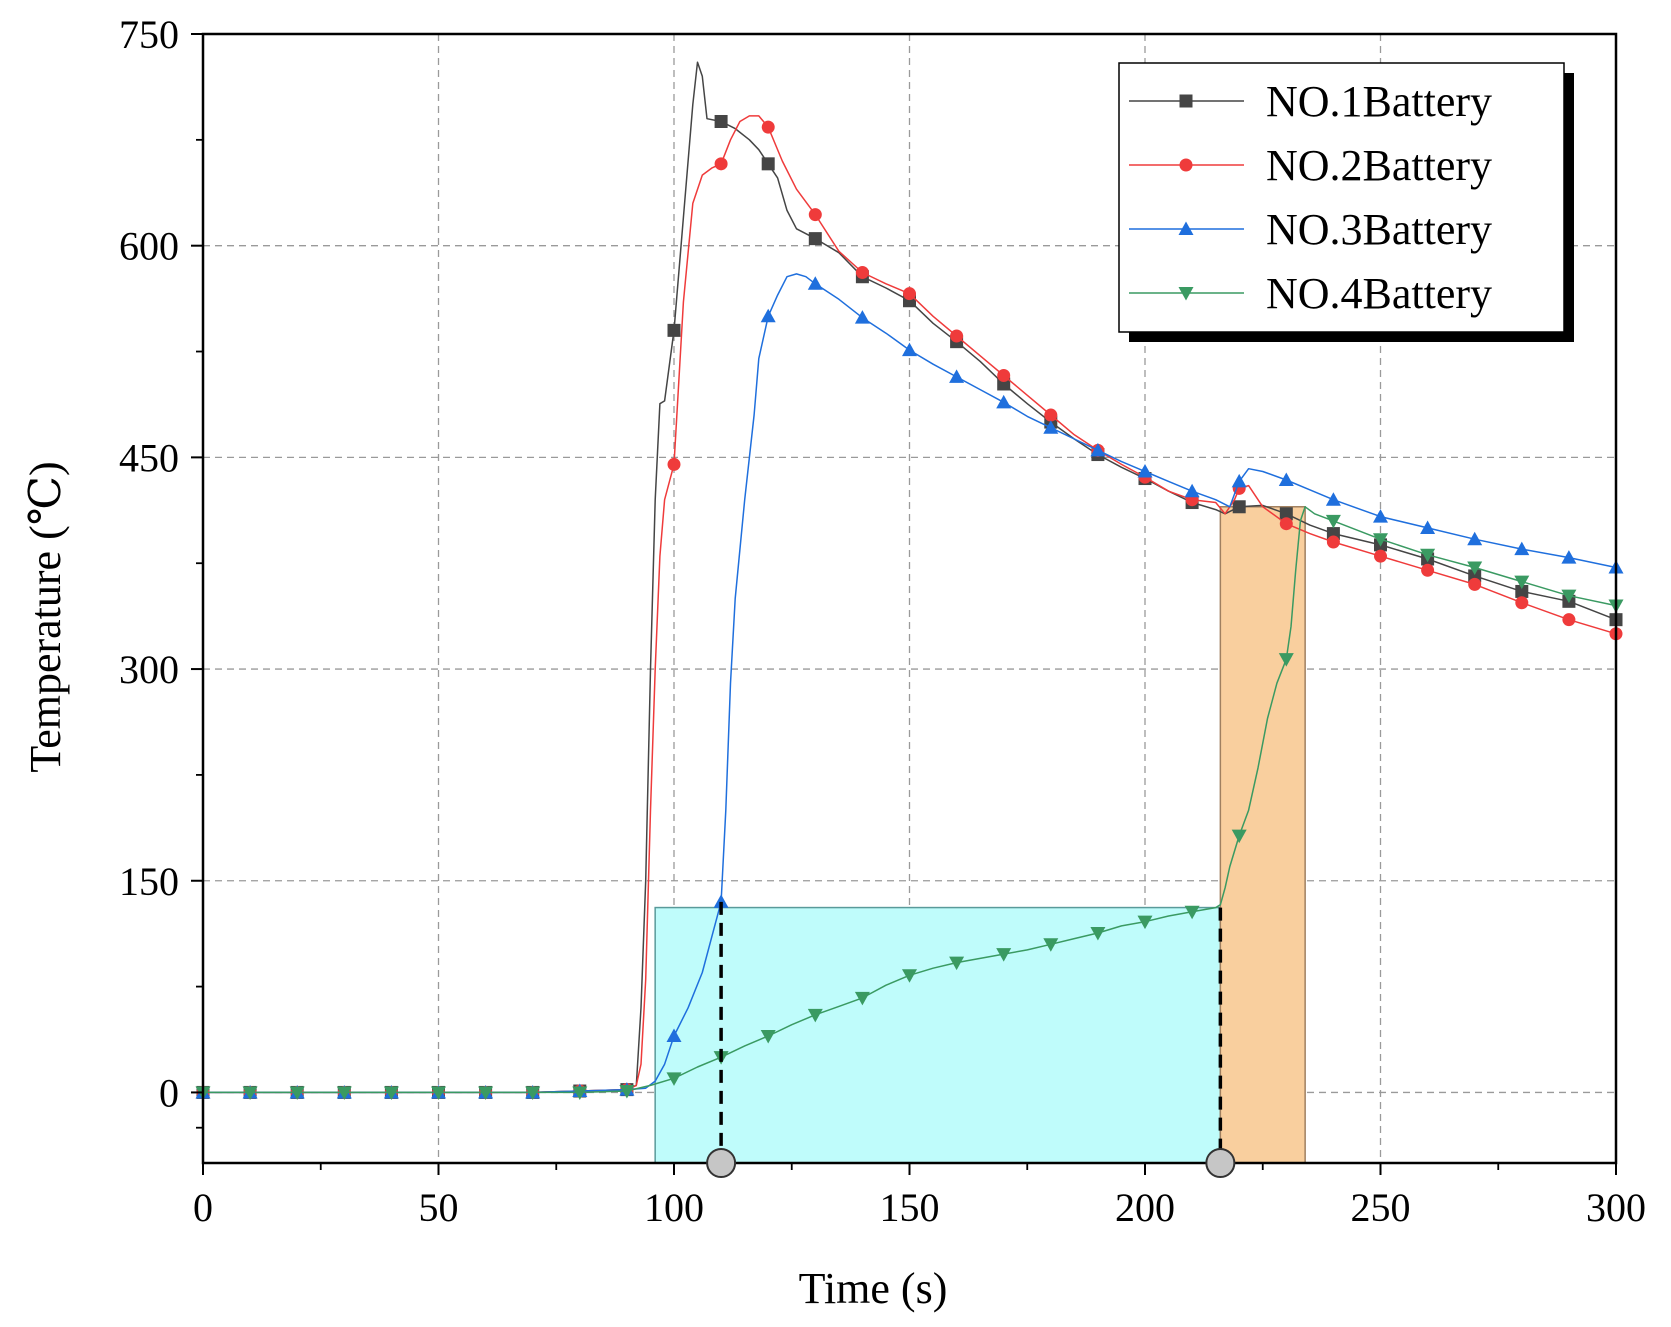 The image size is (1671, 1327). I want to click on legend-item-3: NO.3Battery, so click(1310, 229).